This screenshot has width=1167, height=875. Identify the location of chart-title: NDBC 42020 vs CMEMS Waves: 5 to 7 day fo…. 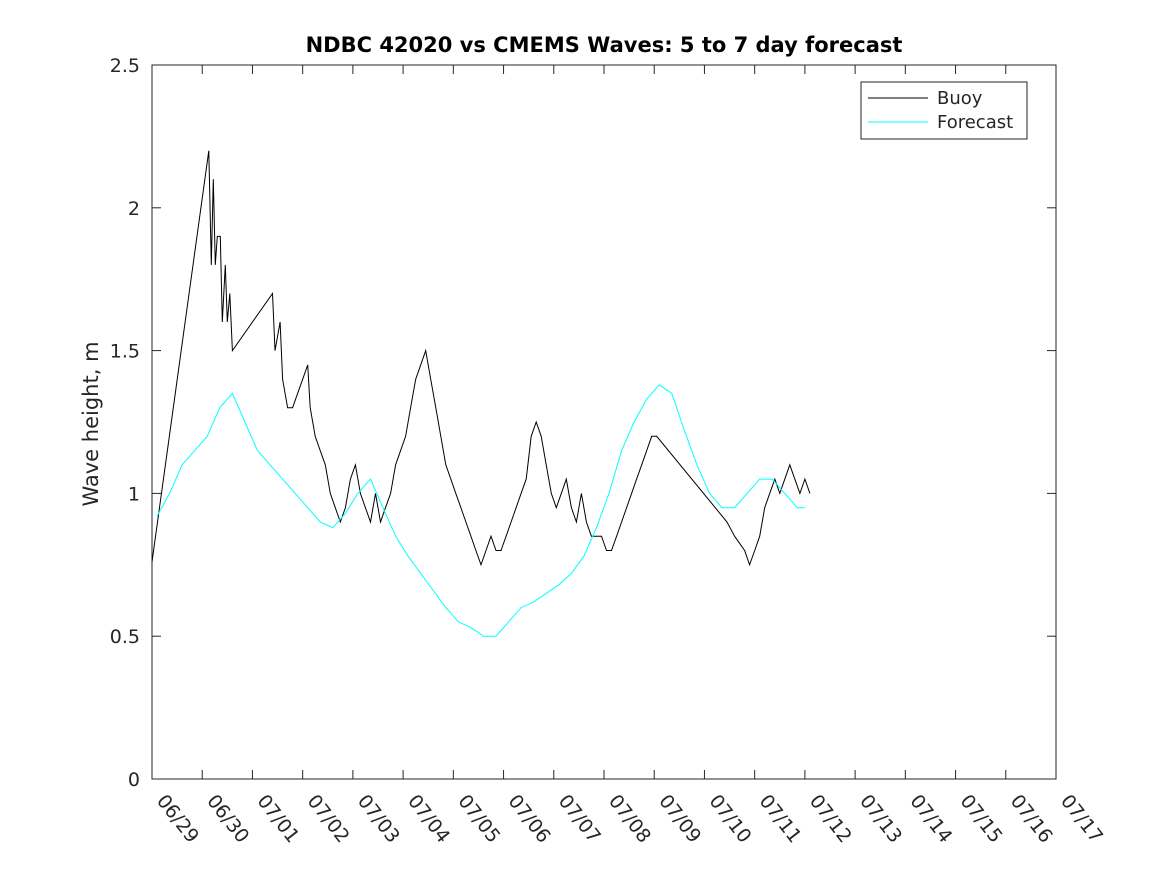
(604, 45).